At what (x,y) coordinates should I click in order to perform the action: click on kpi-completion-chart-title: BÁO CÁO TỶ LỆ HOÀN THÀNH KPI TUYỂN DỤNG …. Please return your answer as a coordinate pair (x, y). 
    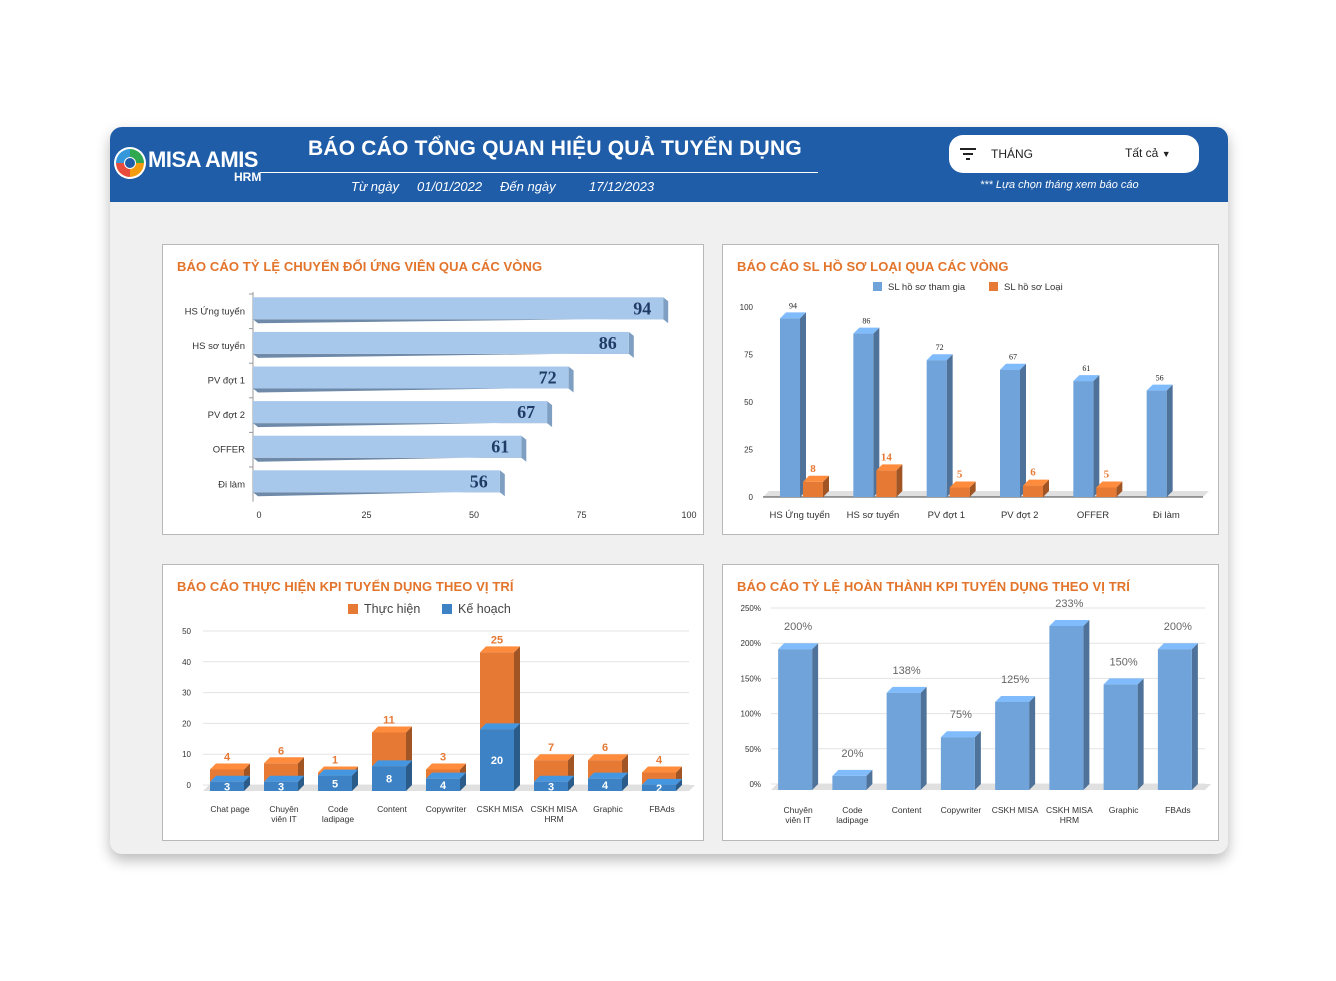
    Looking at the image, I should click on (933, 586).